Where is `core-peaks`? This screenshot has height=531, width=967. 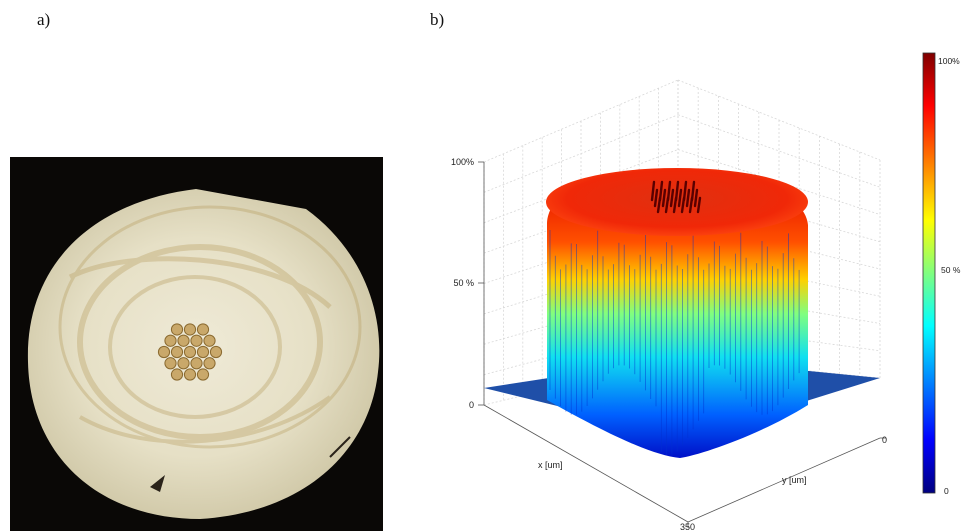
core-peaks is located at coordinates (676, 197).